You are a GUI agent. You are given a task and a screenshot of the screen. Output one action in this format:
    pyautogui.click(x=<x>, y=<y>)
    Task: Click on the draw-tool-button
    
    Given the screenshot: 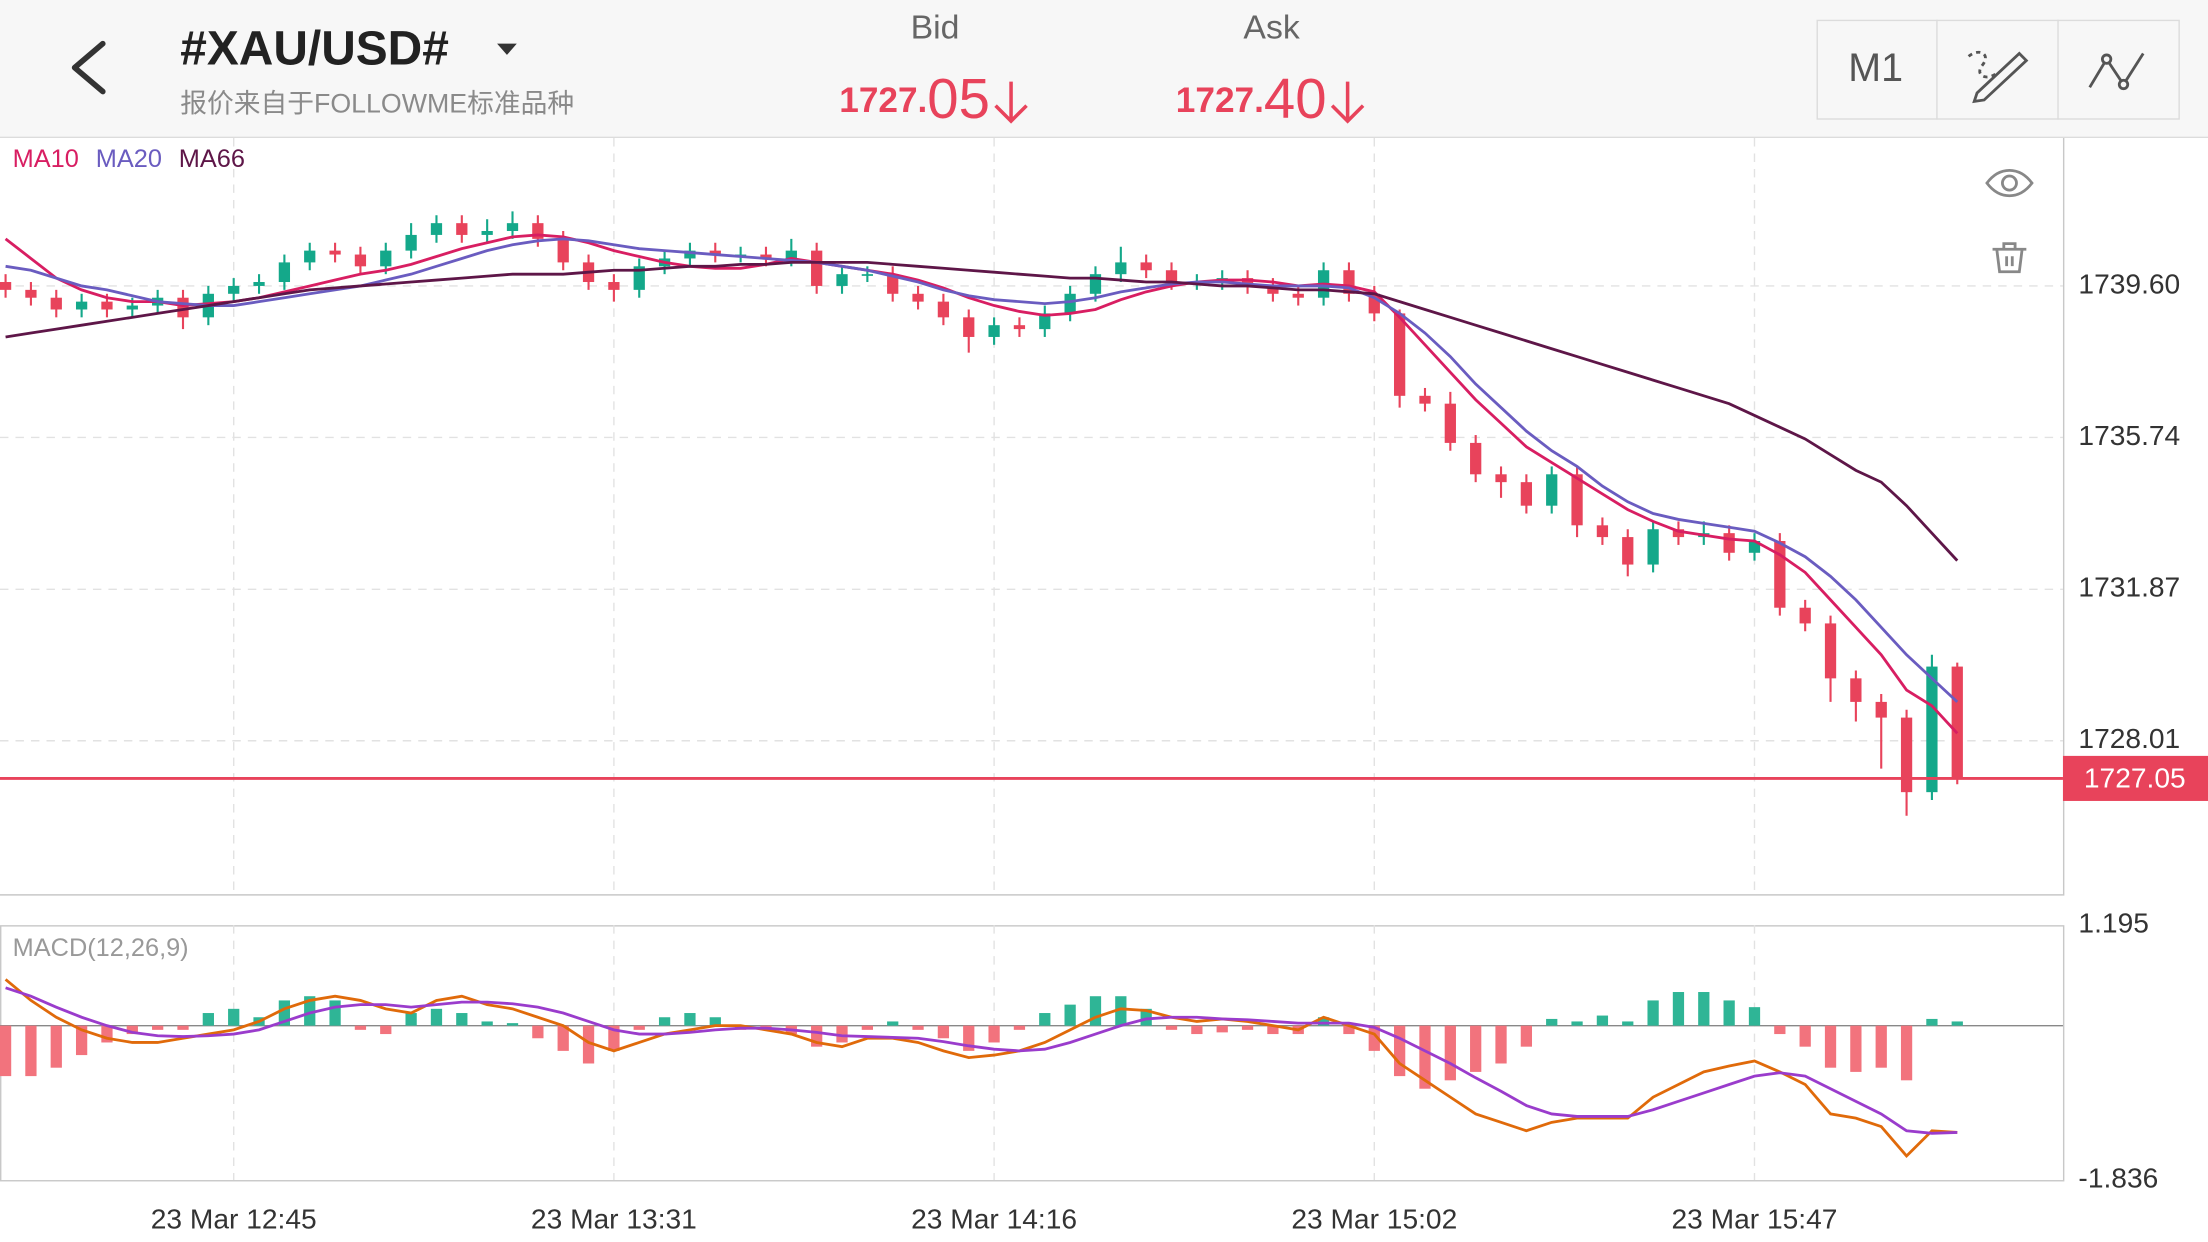 What is the action you would take?
    pyautogui.click(x=1998, y=77)
    